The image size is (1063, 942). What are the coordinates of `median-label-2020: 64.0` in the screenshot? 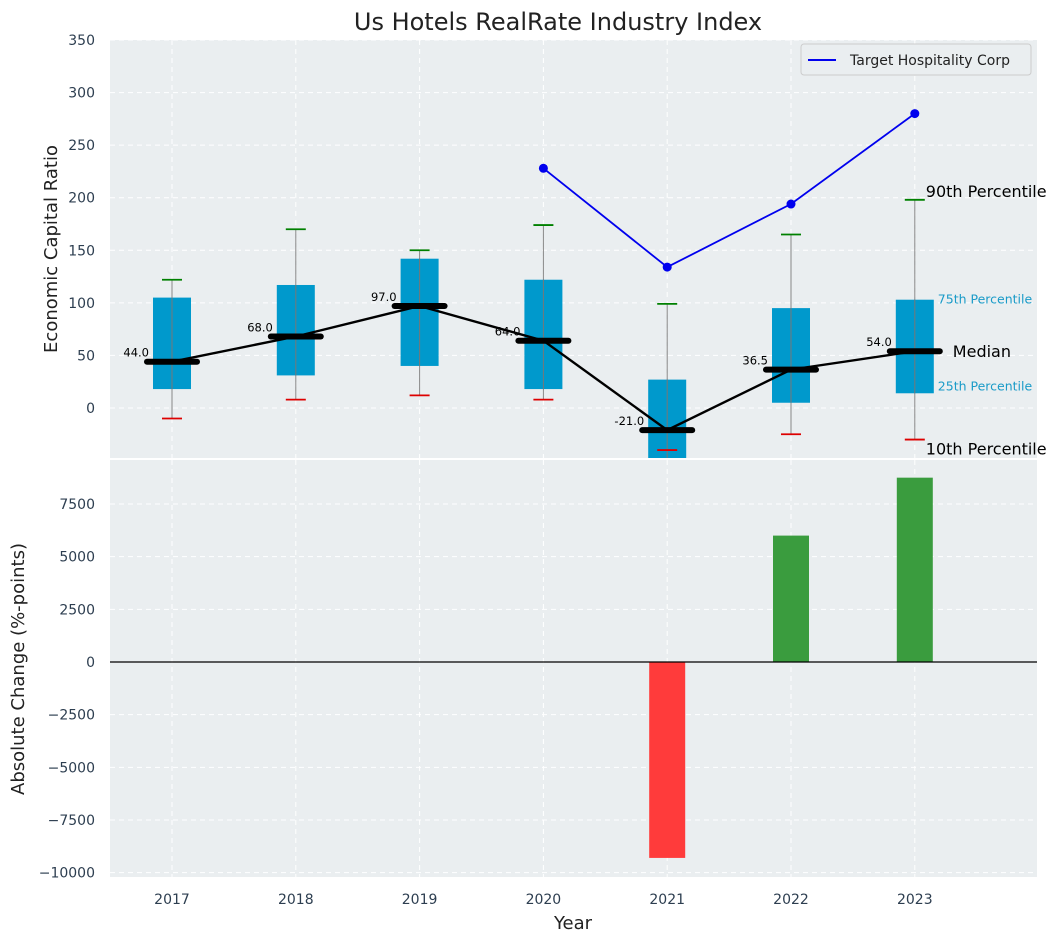 It's located at (508, 332).